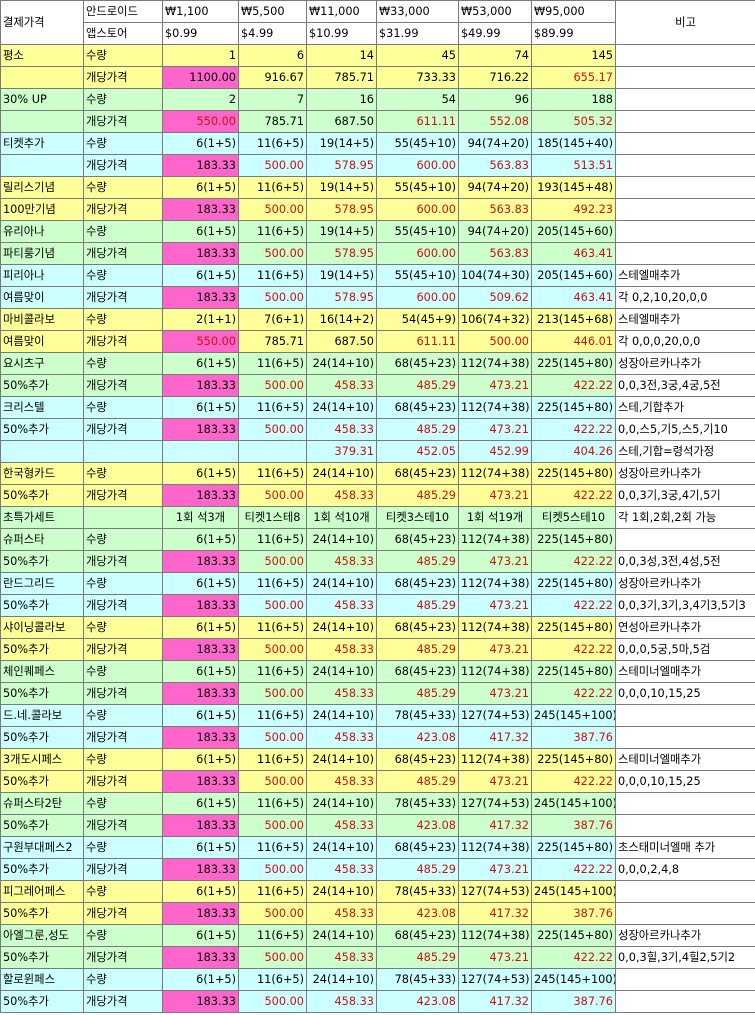 This screenshot has height=1015, width=755. What do you see at coordinates (685, 385) in the screenshot?
I see `note-cell: 0,0,3전,3궁,4궁,5전` at bounding box center [685, 385].